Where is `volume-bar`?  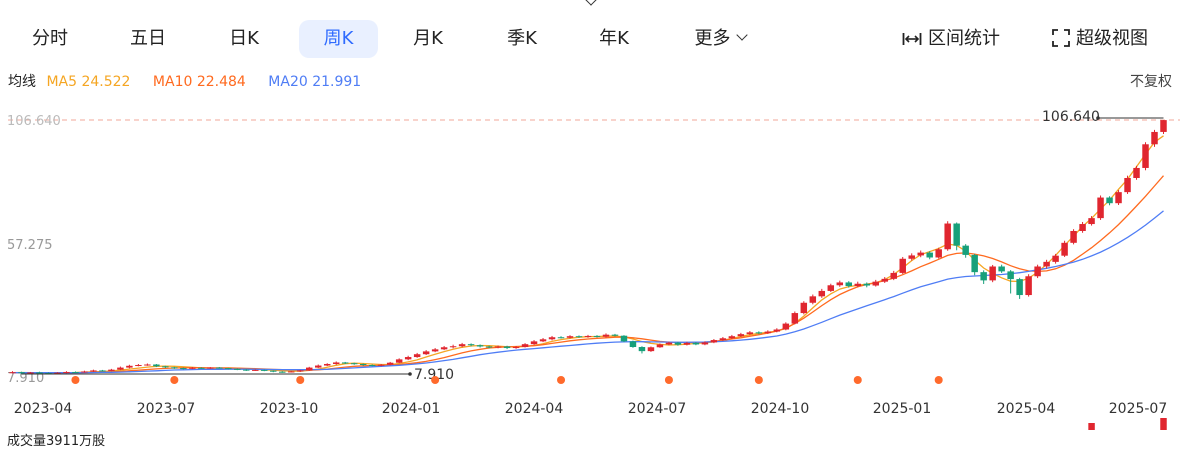 volume-bar is located at coordinates (1163, 424).